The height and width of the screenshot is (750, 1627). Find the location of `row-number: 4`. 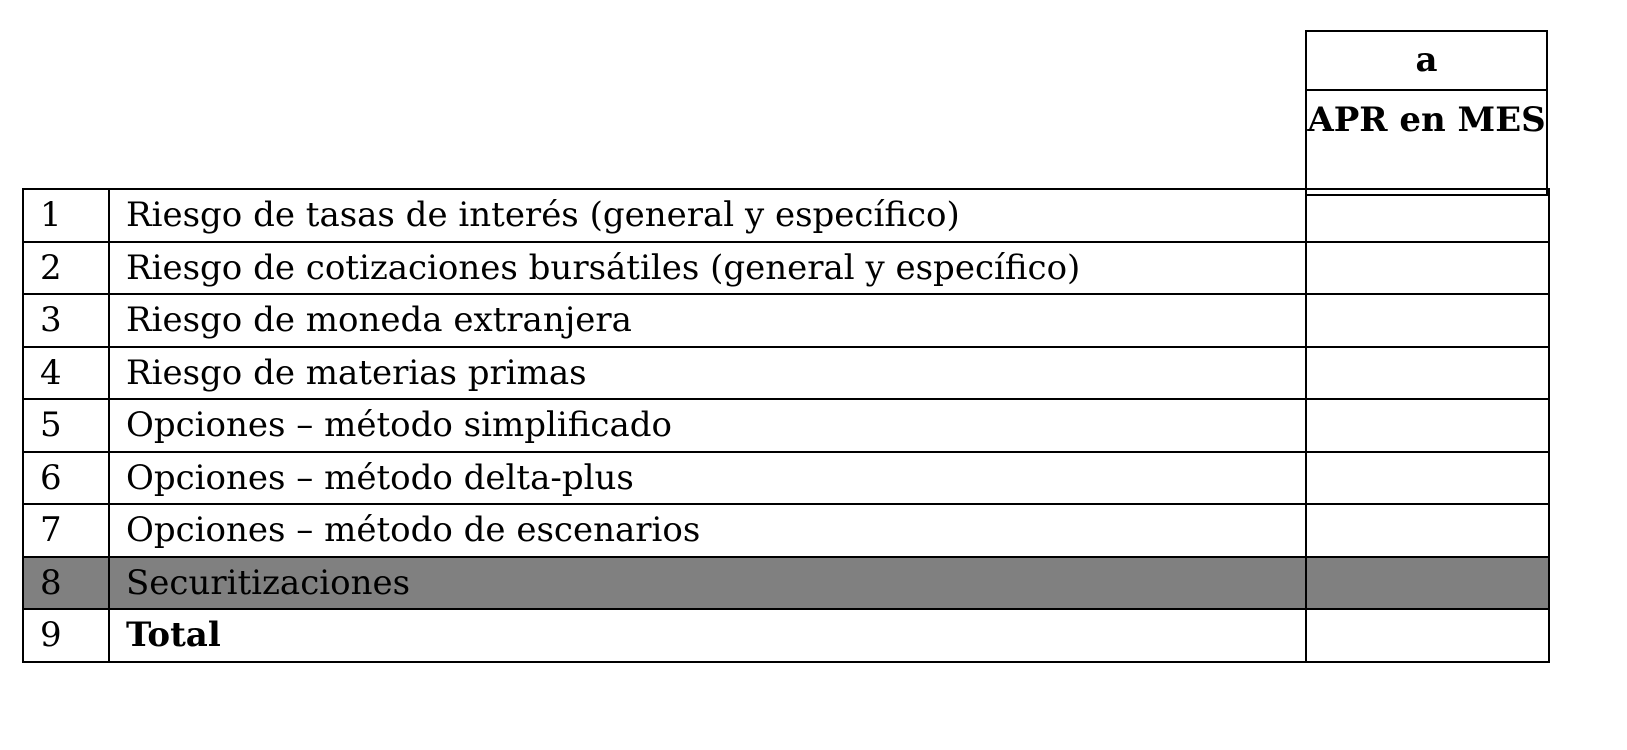

row-number: 4 is located at coordinates (66, 372).